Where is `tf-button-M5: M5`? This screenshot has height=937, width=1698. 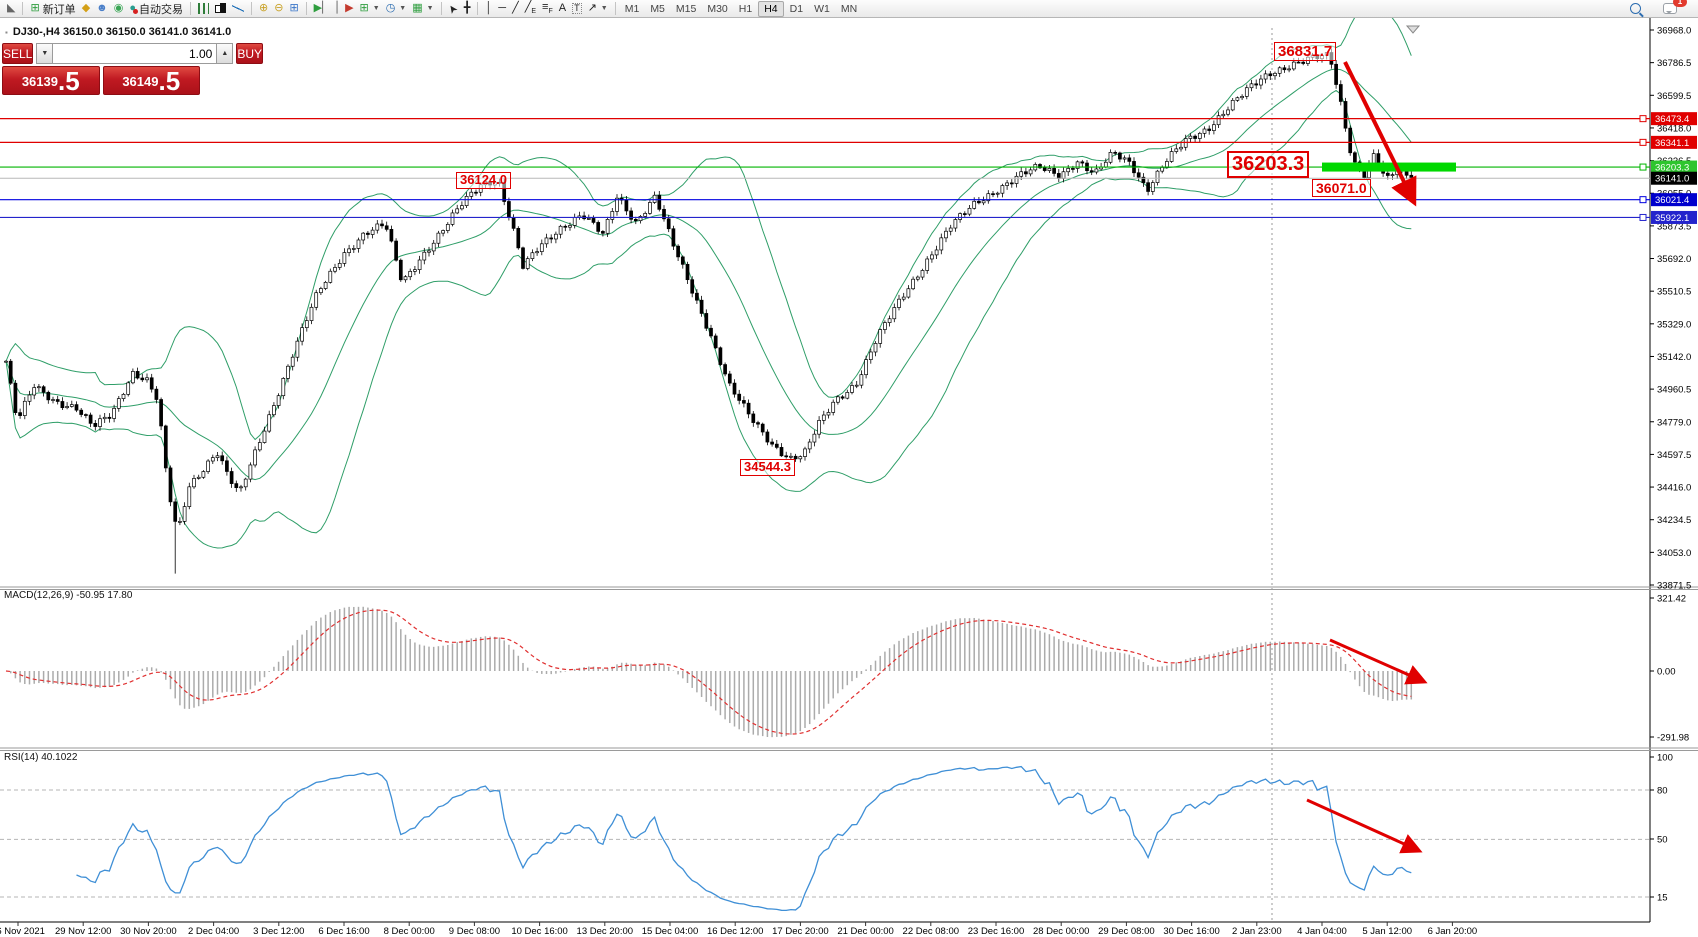
tf-button-M5: M5 is located at coordinates (657, 8).